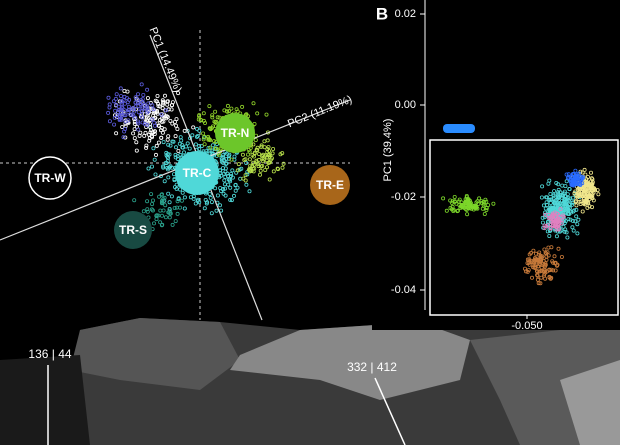 The height and width of the screenshot is (445, 620). What do you see at coordinates (197, 173) in the screenshot?
I see `group-label: TR-C` at bounding box center [197, 173].